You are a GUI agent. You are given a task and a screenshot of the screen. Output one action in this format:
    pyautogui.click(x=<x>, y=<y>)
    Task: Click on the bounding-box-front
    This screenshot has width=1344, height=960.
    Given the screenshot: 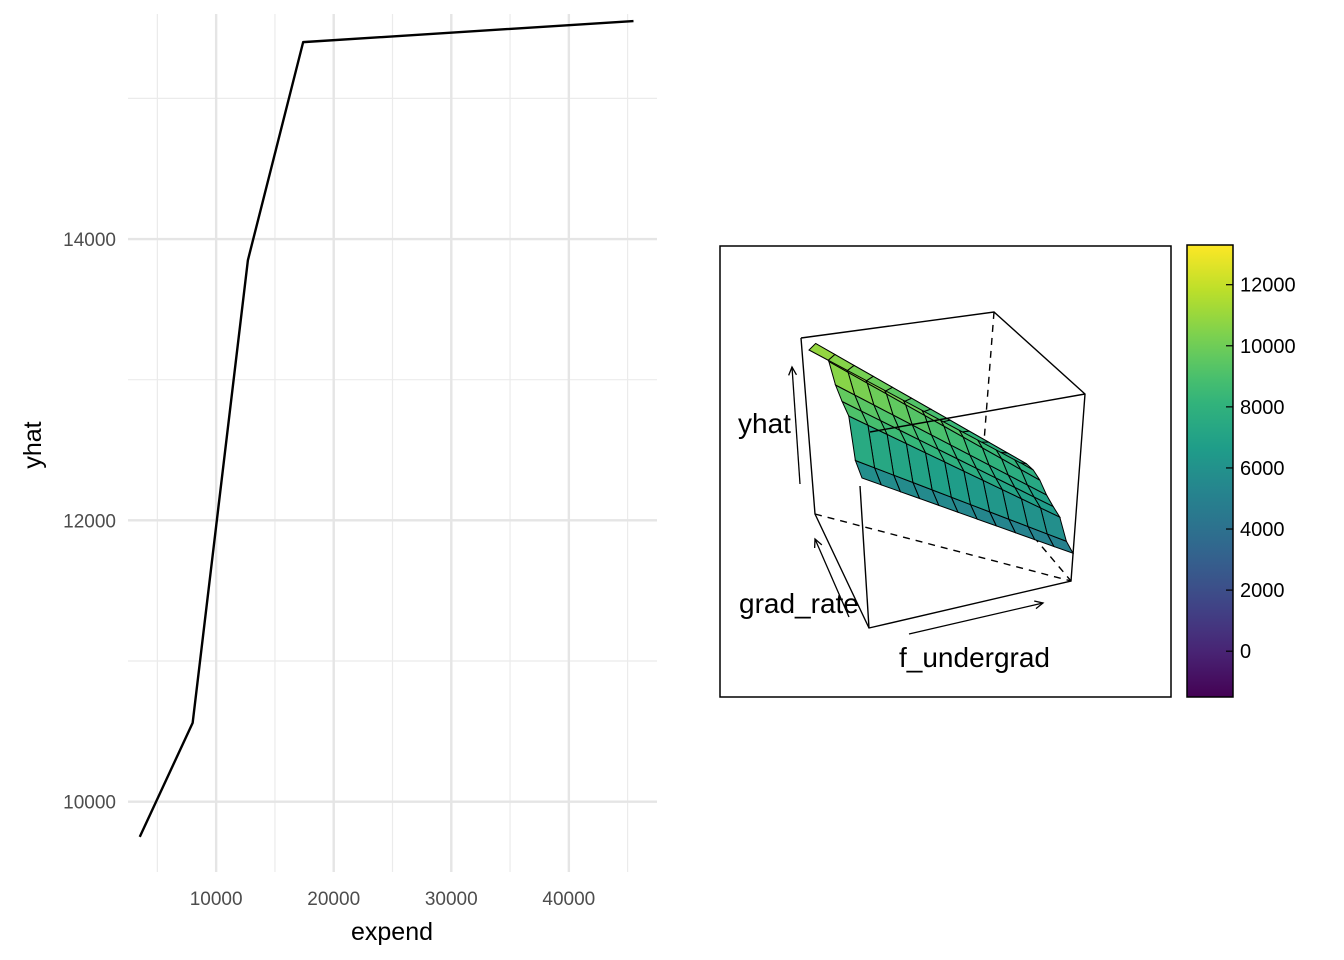 What is the action you would take?
    pyautogui.click(x=943, y=470)
    